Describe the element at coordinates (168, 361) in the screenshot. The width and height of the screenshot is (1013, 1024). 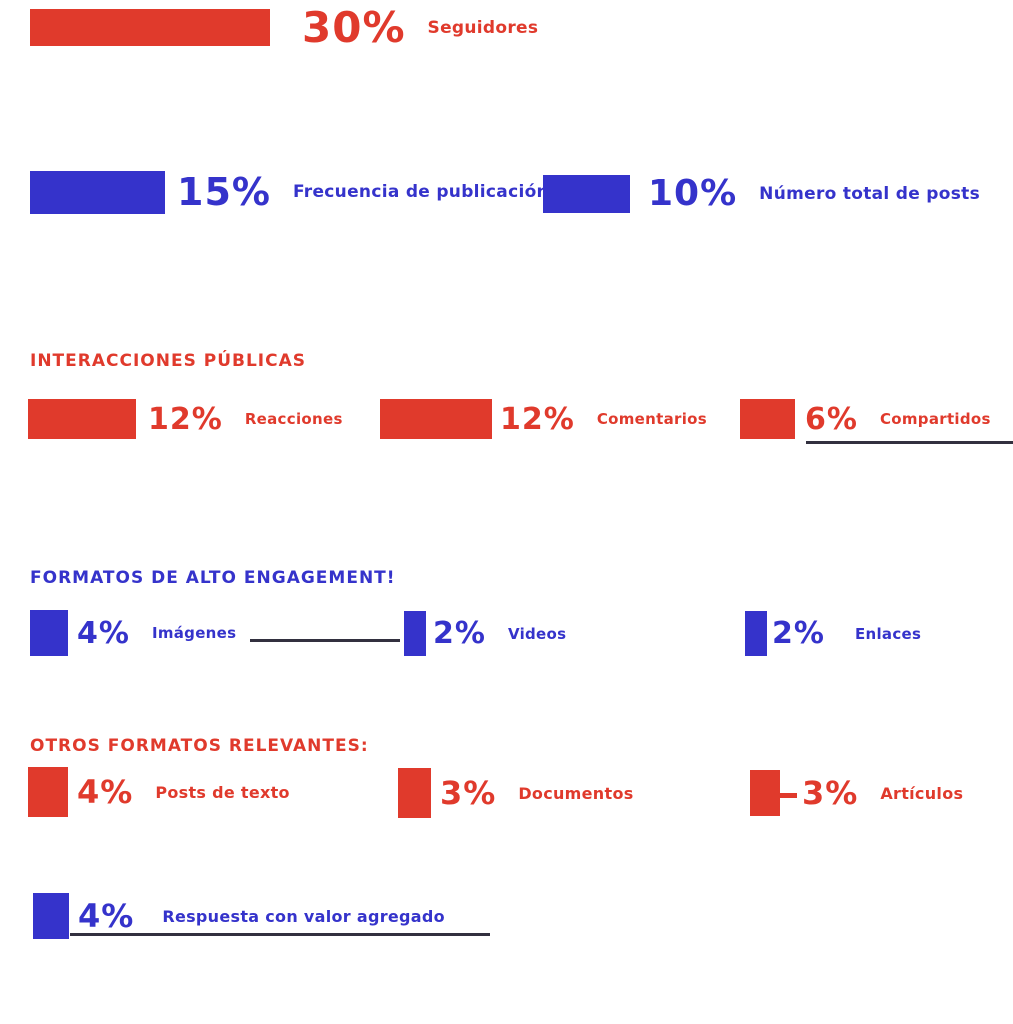
I see `section-header-interacciones-publicas: INTERACCIONES PÚBLICAS` at that location.